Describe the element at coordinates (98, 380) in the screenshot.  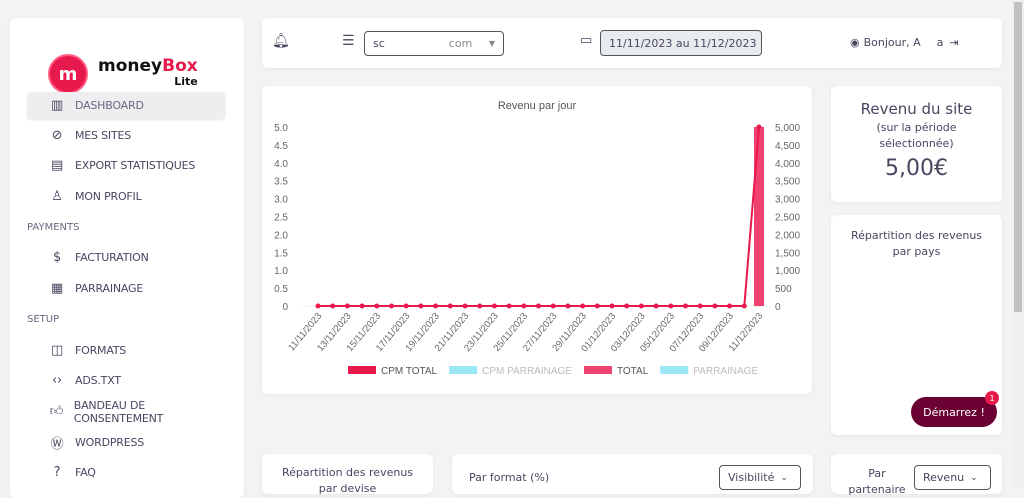
I see `sidebar-item-label: ADS.TXT` at that location.